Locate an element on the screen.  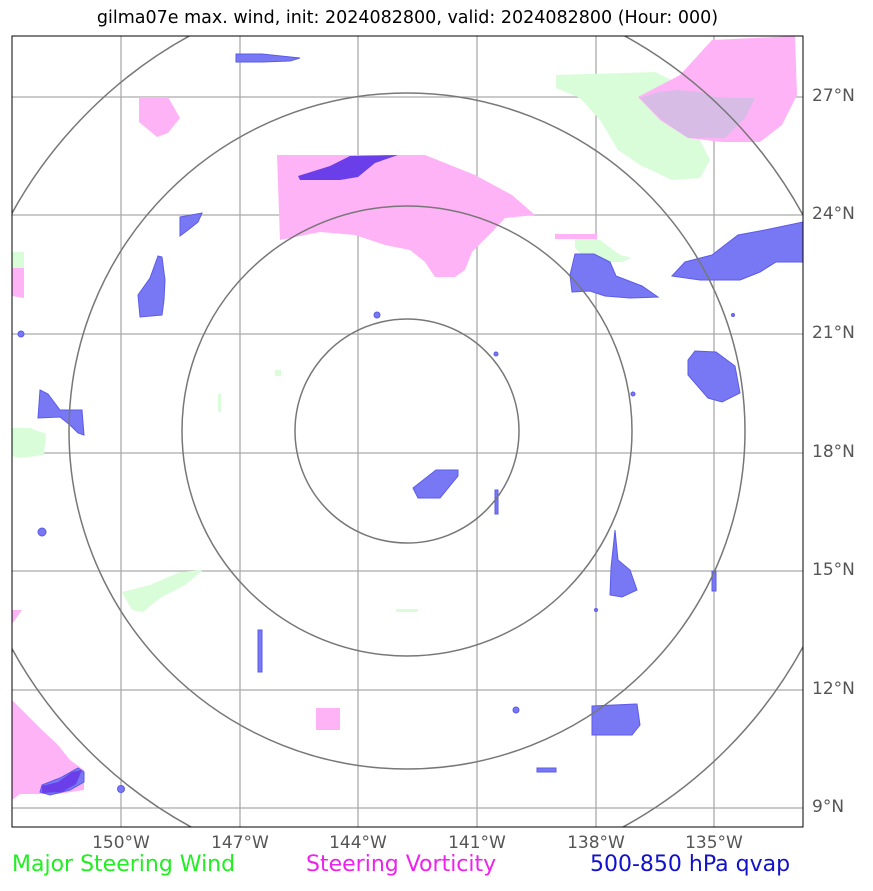
lat-tick-label: 18°N is located at coordinates (833, 452).